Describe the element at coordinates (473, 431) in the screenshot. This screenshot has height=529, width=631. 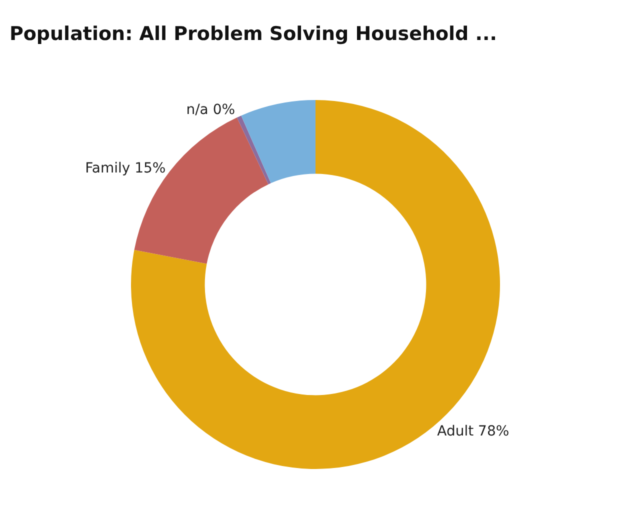
I see `slice-label: Adult 78%` at that location.